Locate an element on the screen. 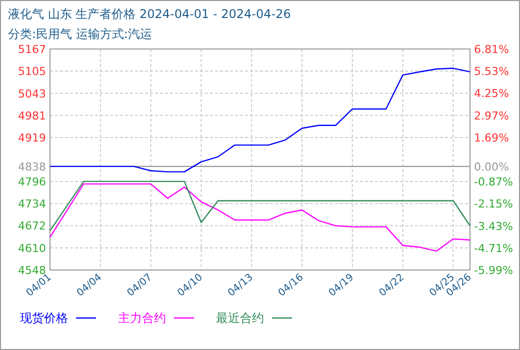  y-tick-label: 5167 is located at coordinates (32, 49).